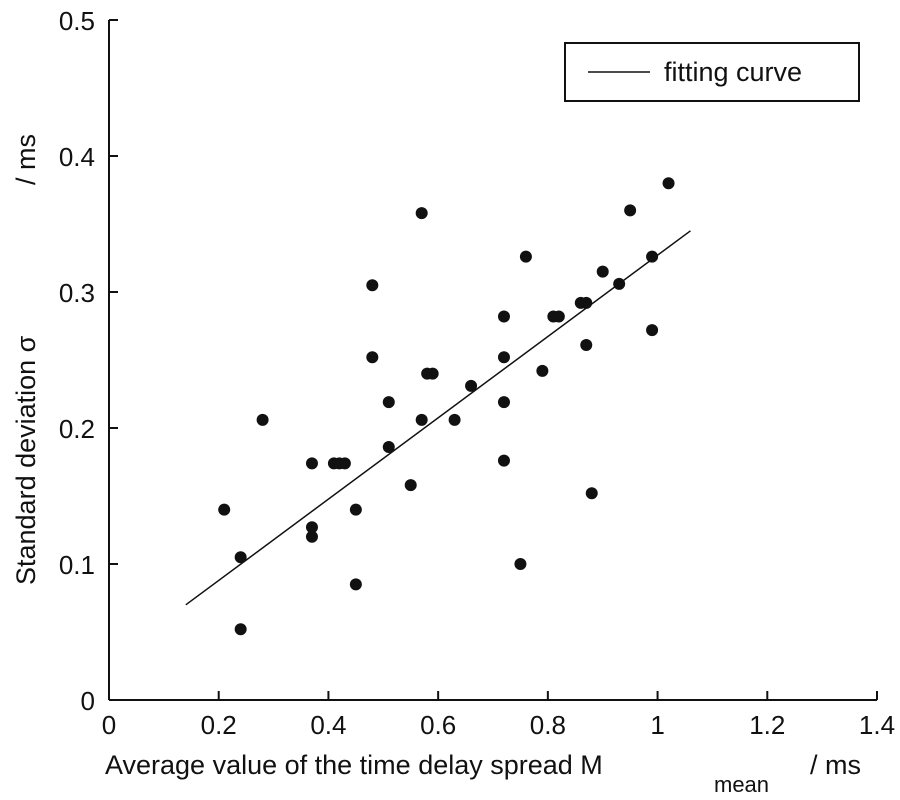  Describe the element at coordinates (767, 725) in the screenshot. I see `x-tick-label: 1.2` at that location.